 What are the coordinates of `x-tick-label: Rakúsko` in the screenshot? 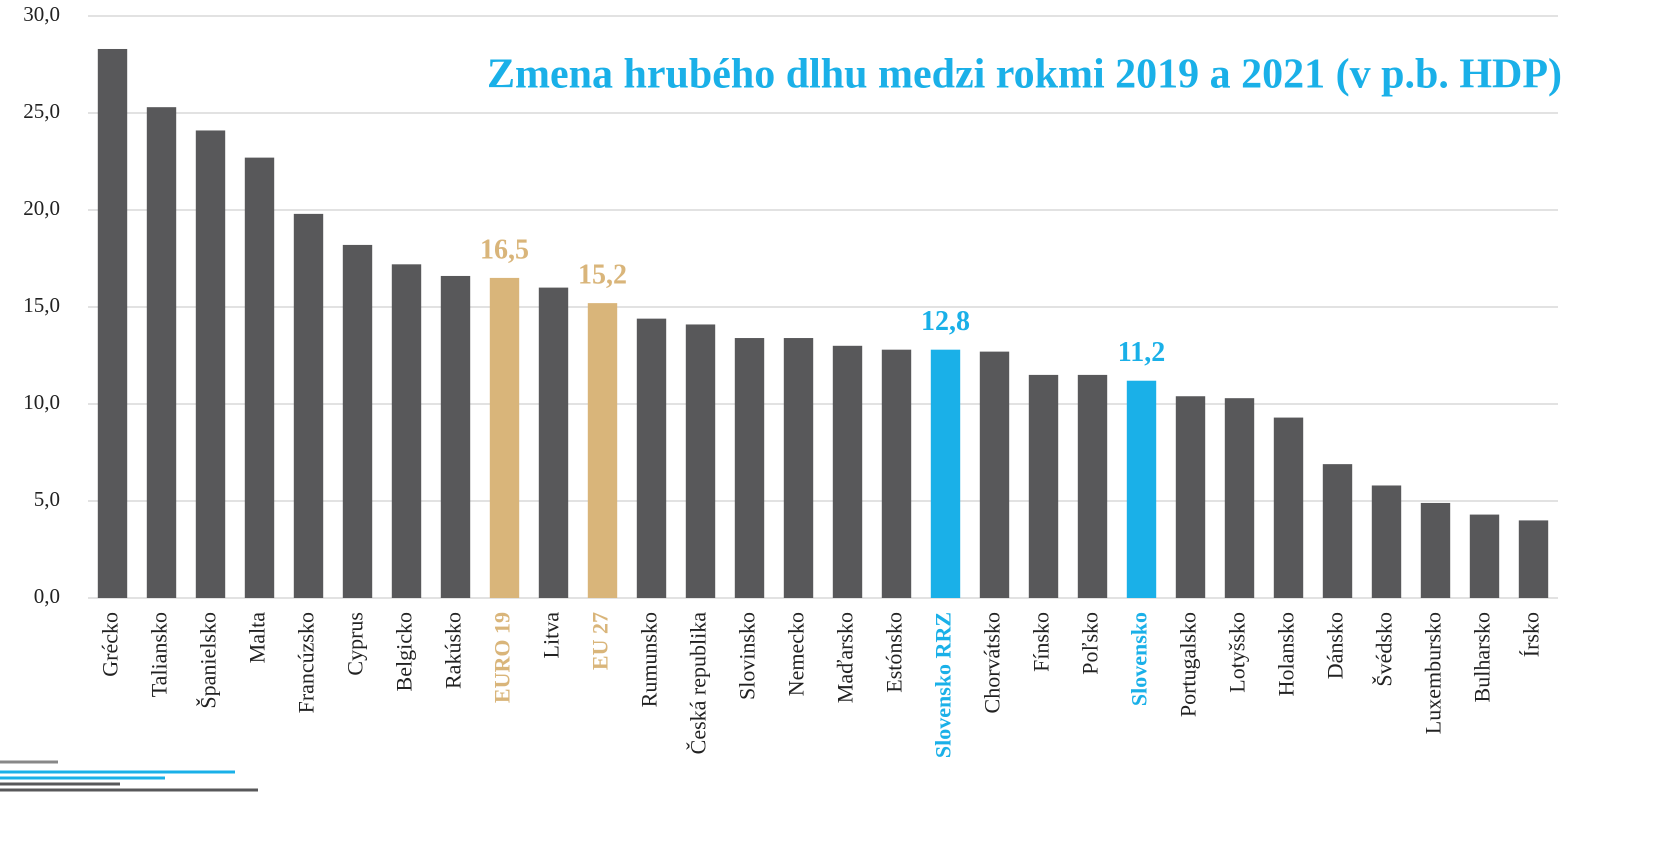 It's located at (453, 650).